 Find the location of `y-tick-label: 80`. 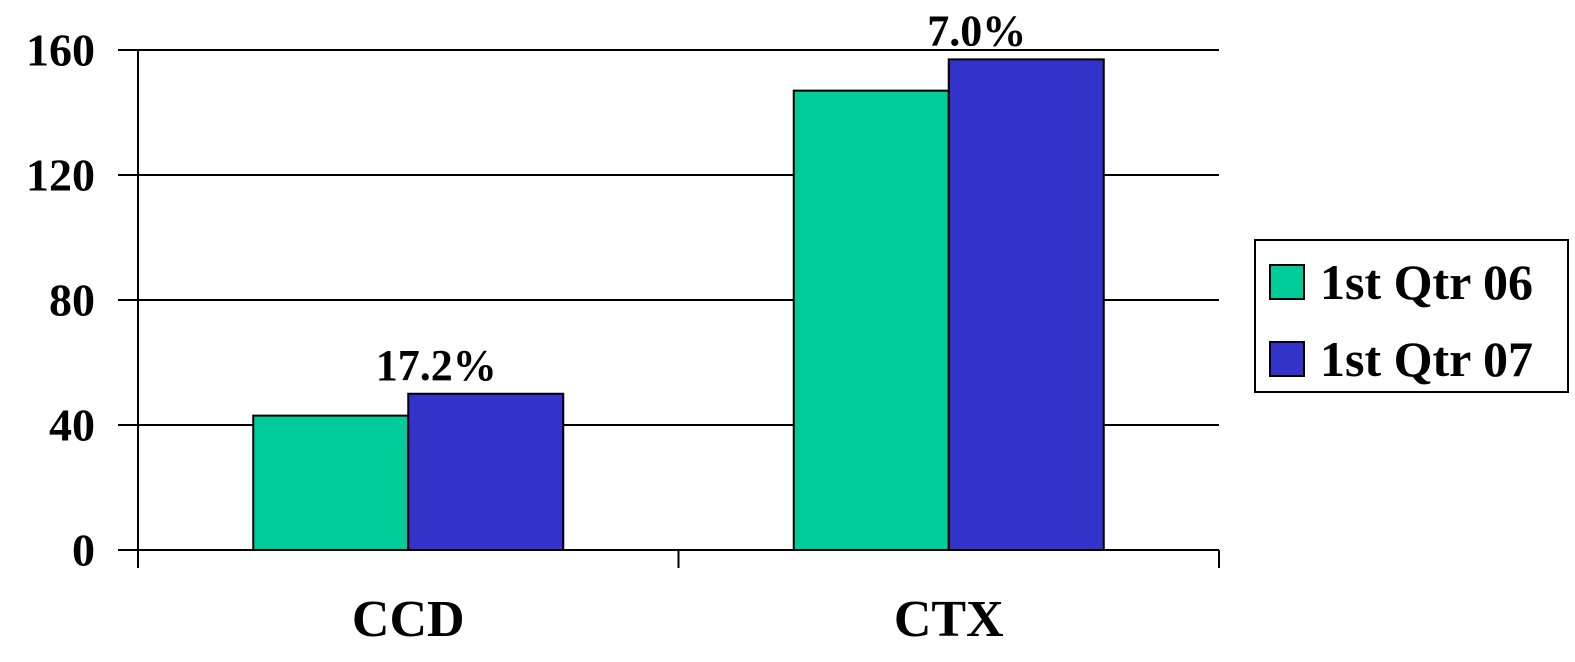

y-tick-label: 80 is located at coordinates (72, 300).